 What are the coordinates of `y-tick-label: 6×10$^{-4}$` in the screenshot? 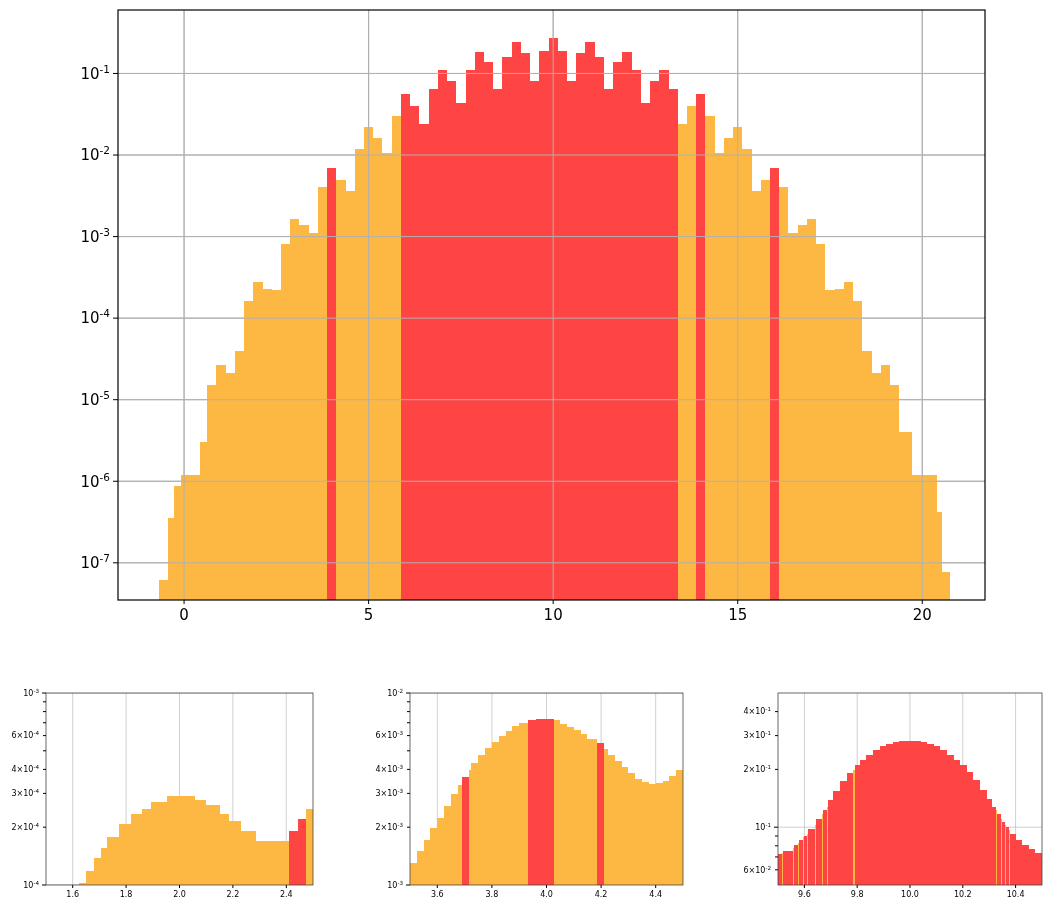 It's located at (25, 735).